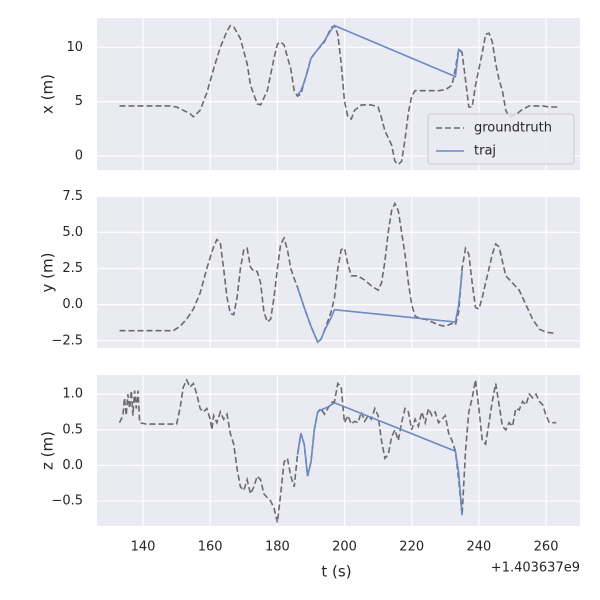 The height and width of the screenshot is (600, 600). What do you see at coordinates (67, 340) in the screenshot?
I see `y-tick-label: −2.5` at bounding box center [67, 340].